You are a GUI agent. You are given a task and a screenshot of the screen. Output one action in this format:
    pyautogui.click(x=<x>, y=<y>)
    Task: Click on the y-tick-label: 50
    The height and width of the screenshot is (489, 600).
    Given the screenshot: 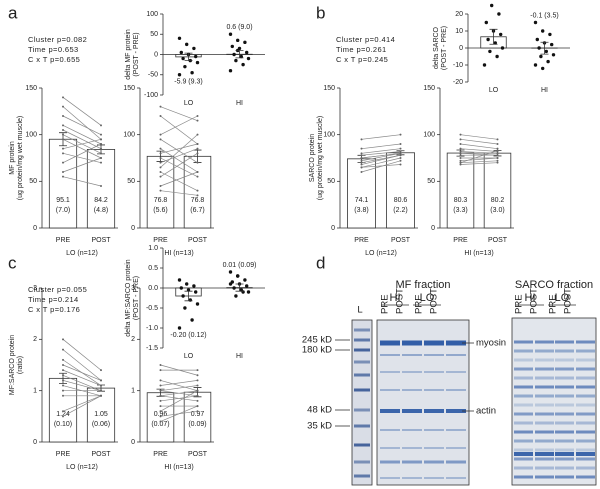 What is the action you would take?
    pyautogui.click(x=33, y=181)
    